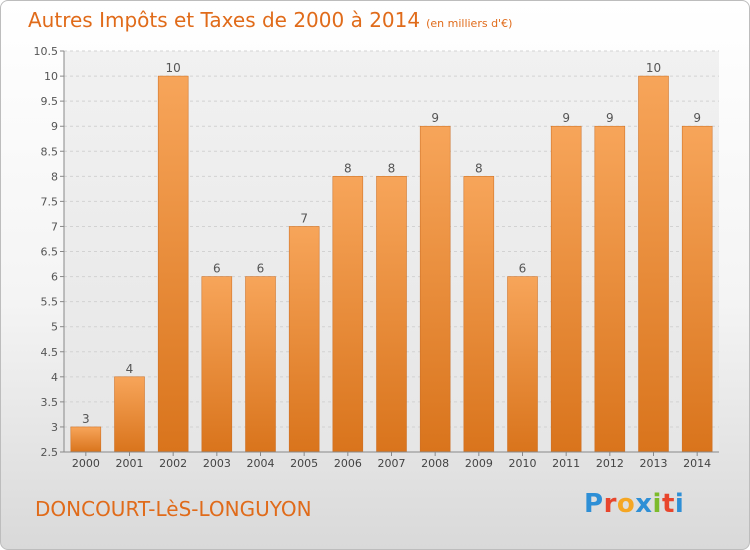 The width and height of the screenshot is (750, 550). Describe the element at coordinates (348, 314) in the screenshot. I see `bar-2006` at that location.